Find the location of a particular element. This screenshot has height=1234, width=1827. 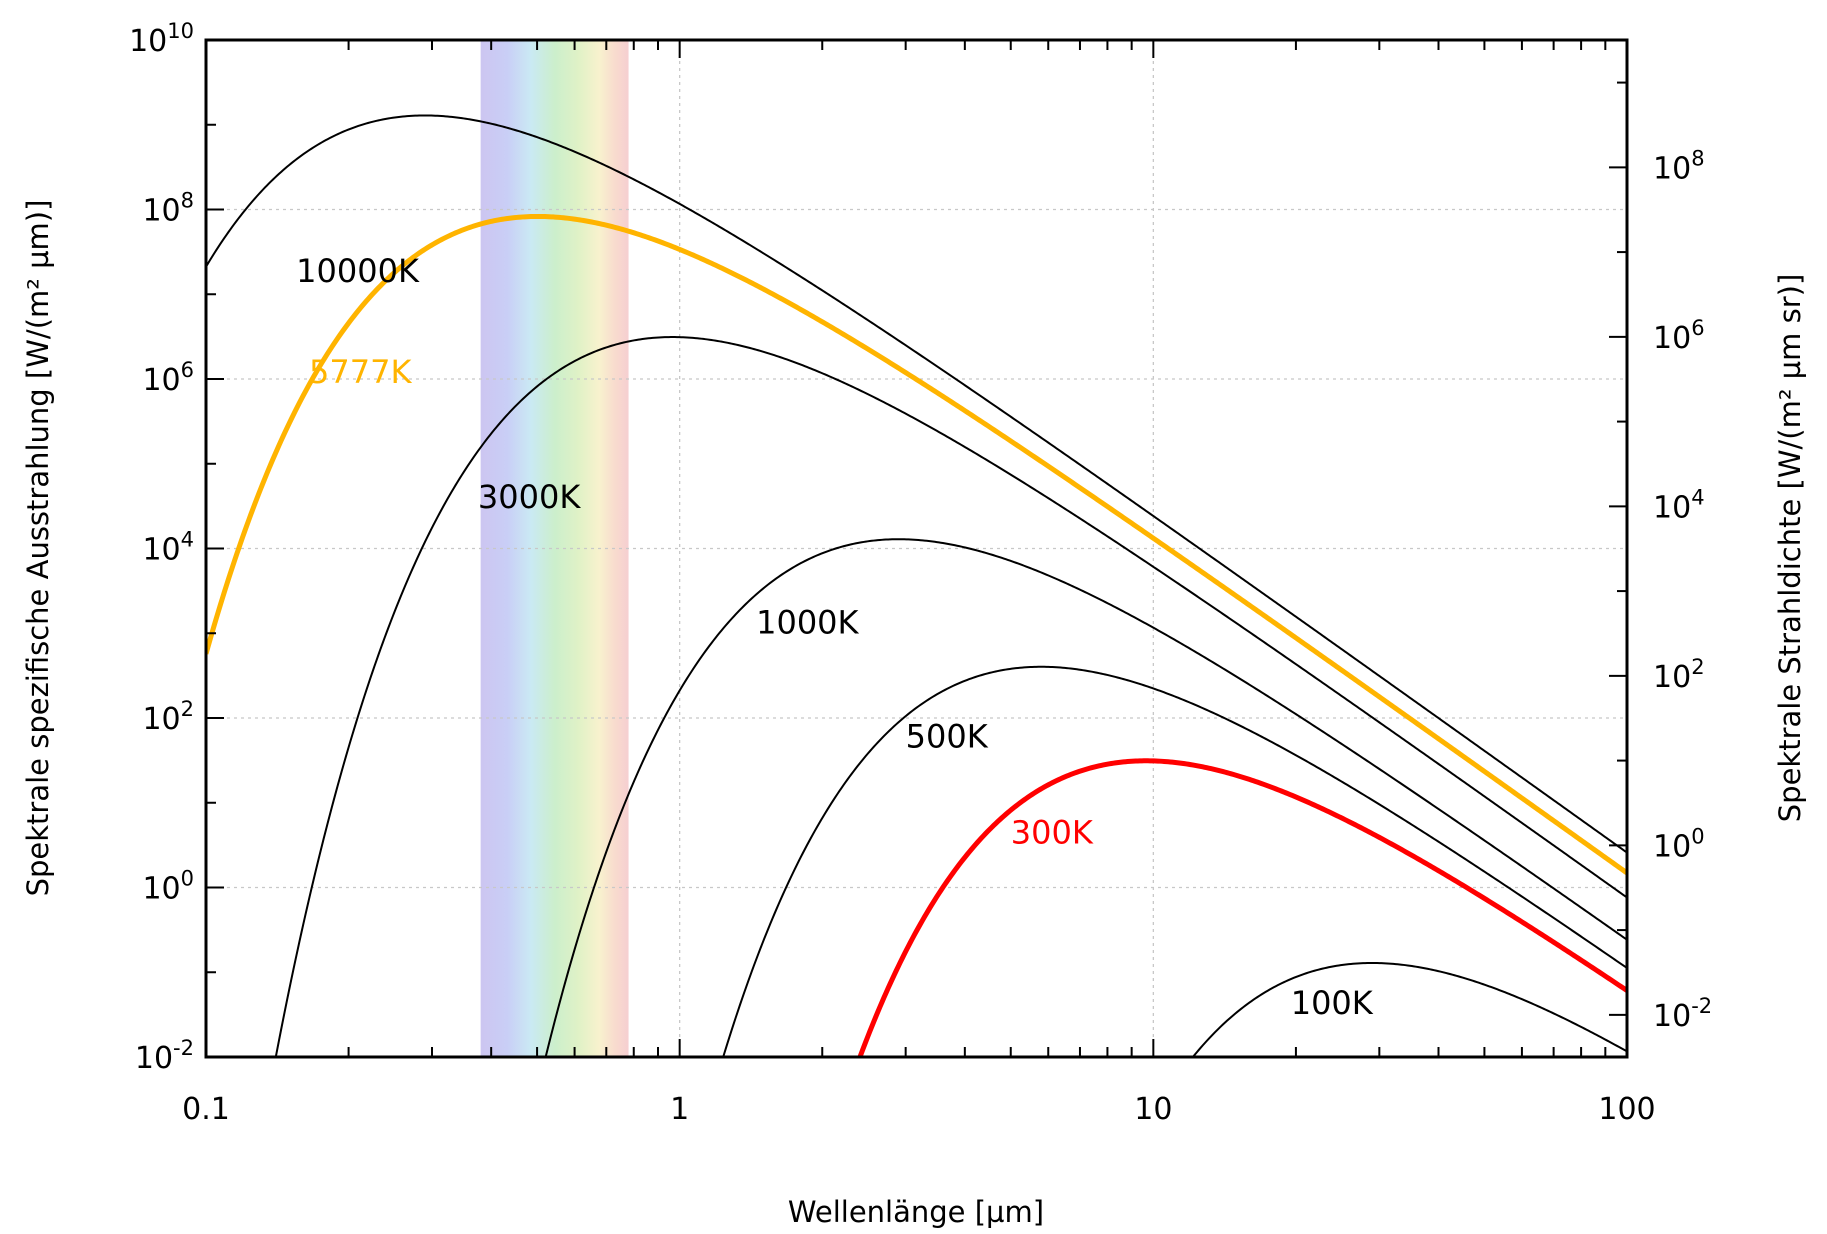

y-tick-label-left: 10⁰ is located at coordinates (168, 887).